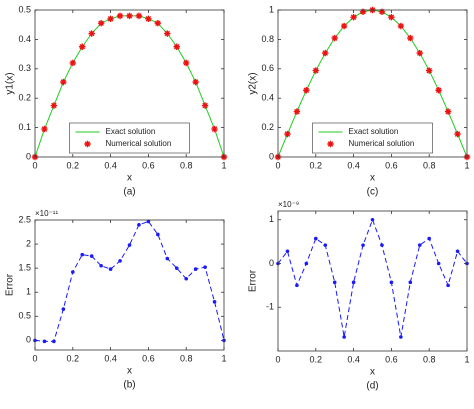  What do you see at coordinates (129, 192) in the screenshot?
I see `caption: (a)` at bounding box center [129, 192].